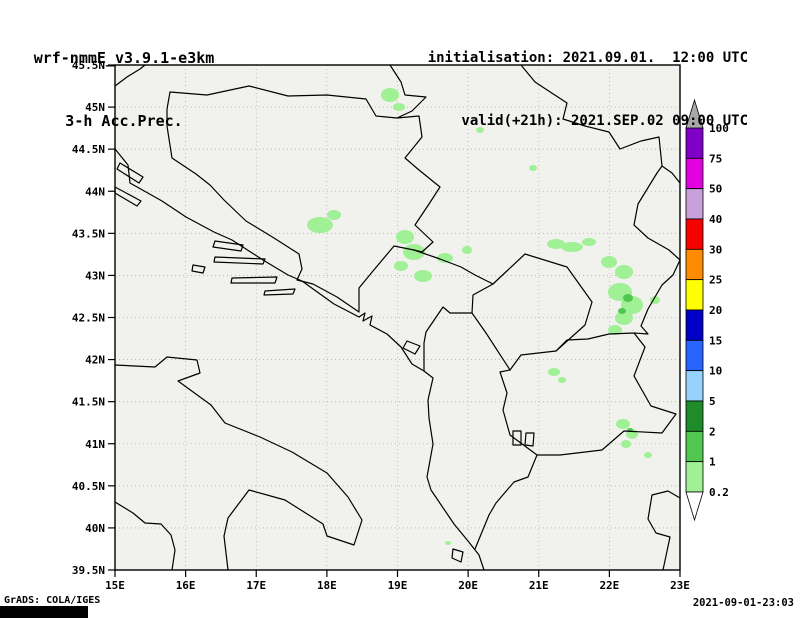  Describe the element at coordinates (715, 371) in the screenshot. I see `colorbar-label: 10` at that location.